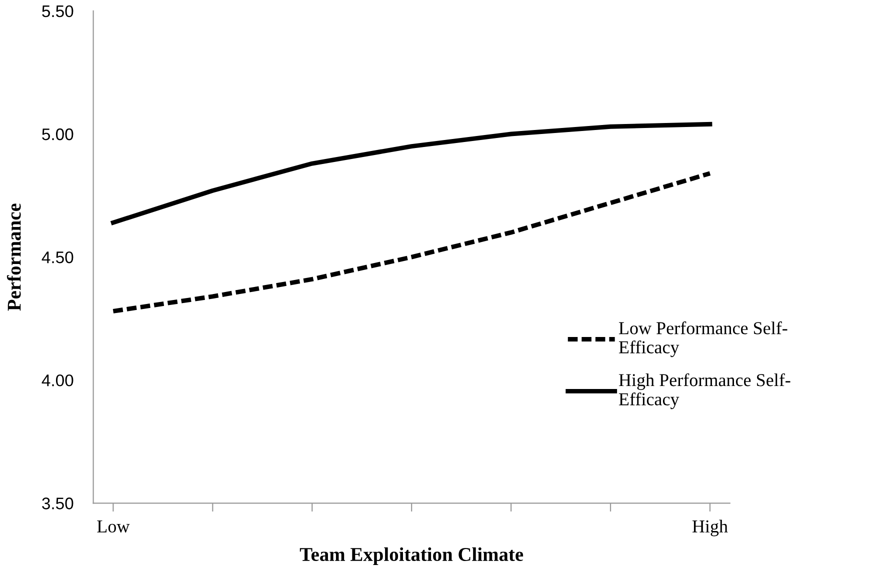 The height and width of the screenshot is (577, 872). I want to click on y-axis-title: Performance, so click(13, 257).